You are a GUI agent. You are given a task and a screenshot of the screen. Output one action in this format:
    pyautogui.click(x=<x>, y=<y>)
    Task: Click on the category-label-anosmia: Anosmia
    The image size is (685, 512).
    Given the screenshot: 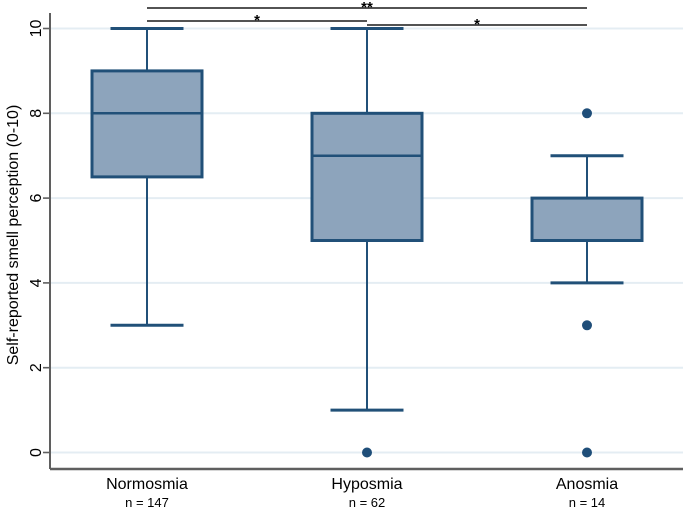 What is the action you would take?
    pyautogui.click(x=587, y=484)
    